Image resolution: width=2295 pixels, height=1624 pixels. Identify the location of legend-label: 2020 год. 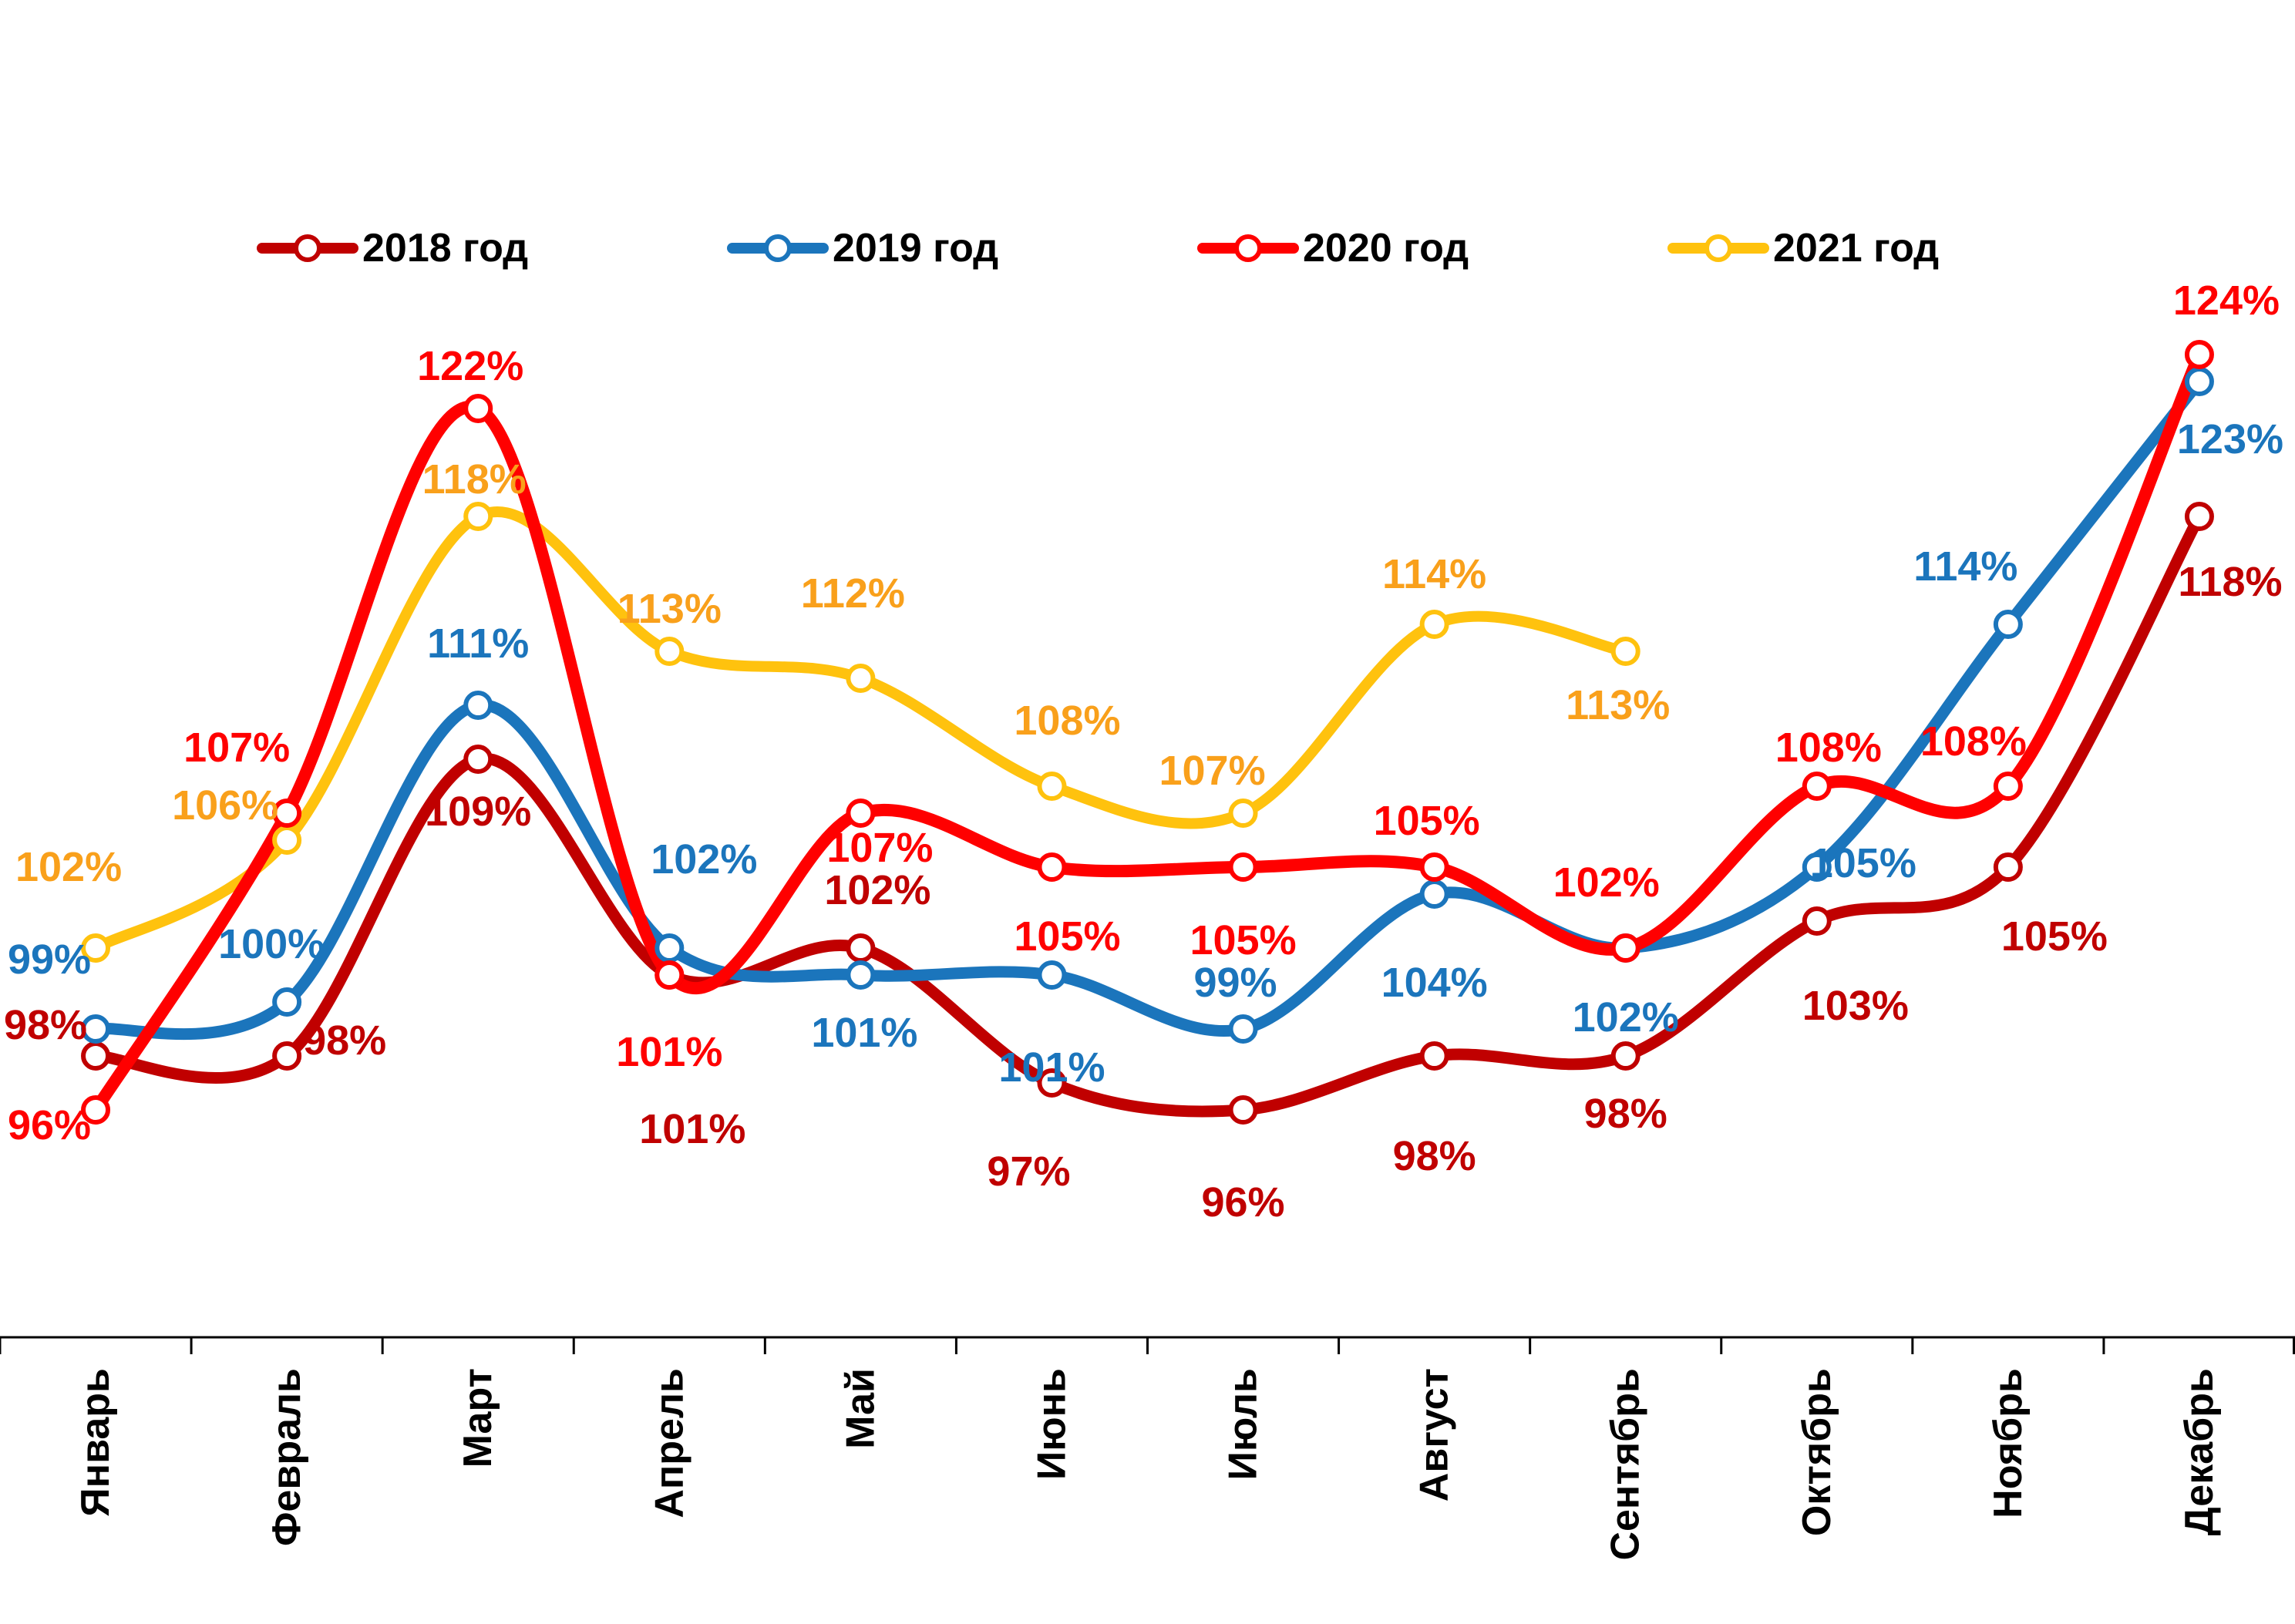
(1386, 248).